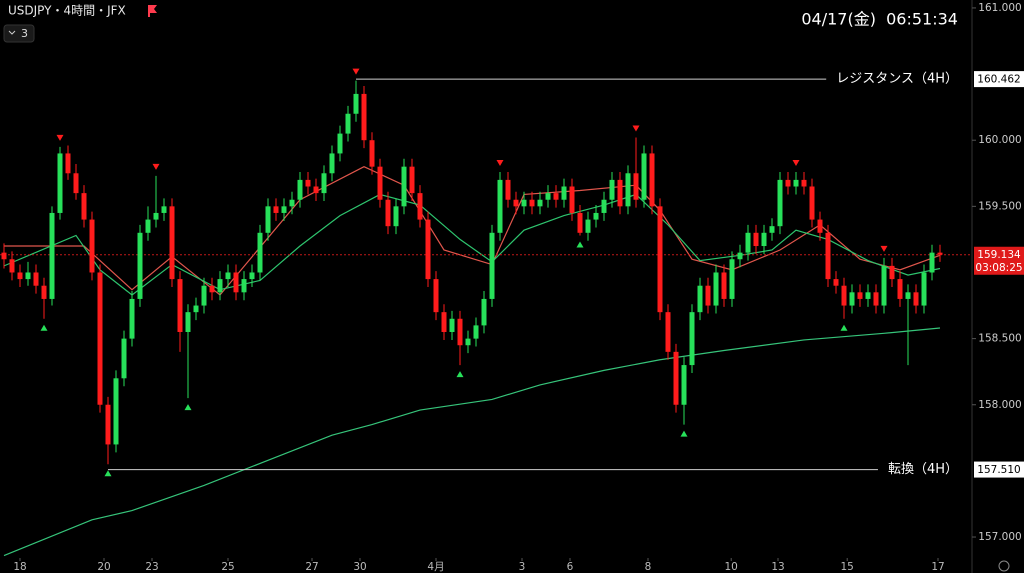 Image resolution: width=1024 pixels, height=573 pixels. Describe the element at coordinates (731, 567) in the screenshot. I see `x-tick-label: 10` at that location.